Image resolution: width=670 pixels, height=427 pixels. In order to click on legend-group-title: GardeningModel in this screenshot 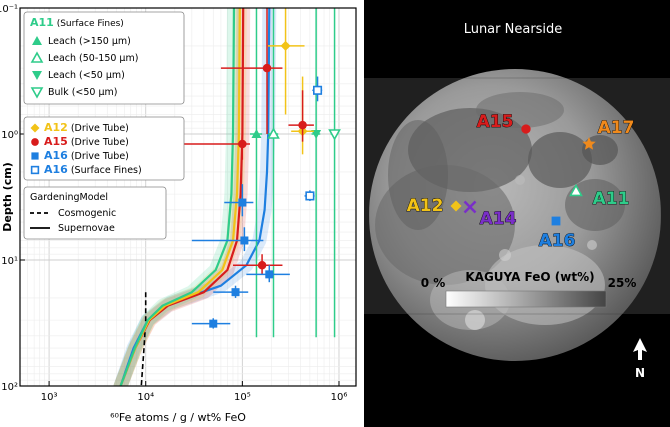, I will do `click(69, 197)`.